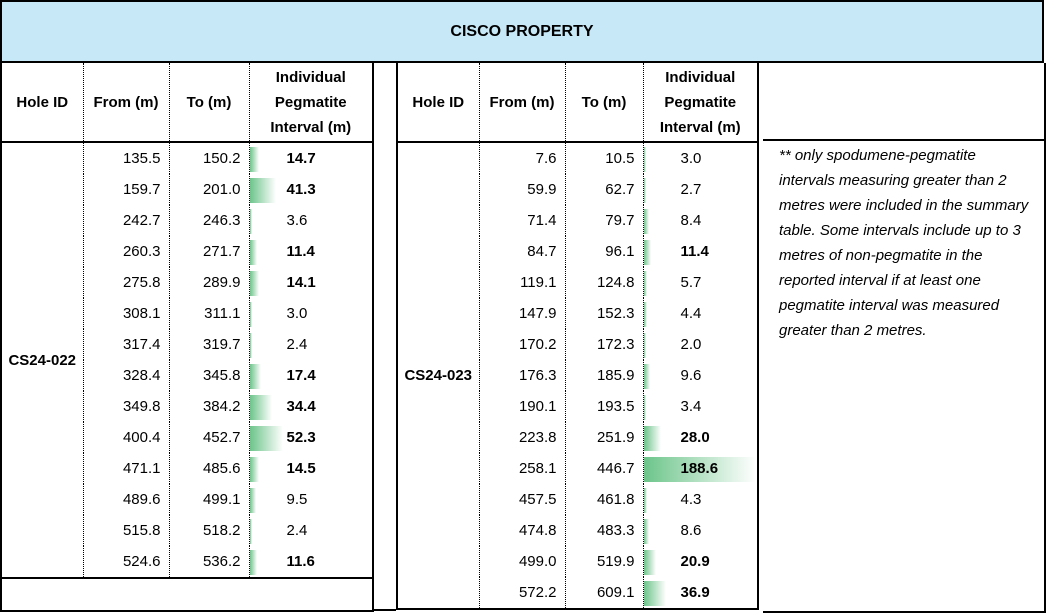 This screenshot has width=1047, height=613. Describe the element at coordinates (700, 468) in the screenshot. I see `interval-cell: 188.6` at that location.